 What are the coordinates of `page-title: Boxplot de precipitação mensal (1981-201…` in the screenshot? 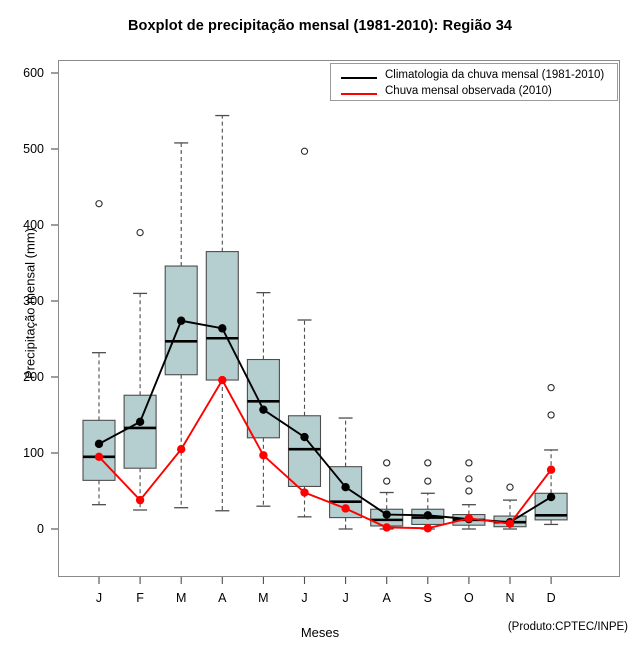 It's located at (320, 26).